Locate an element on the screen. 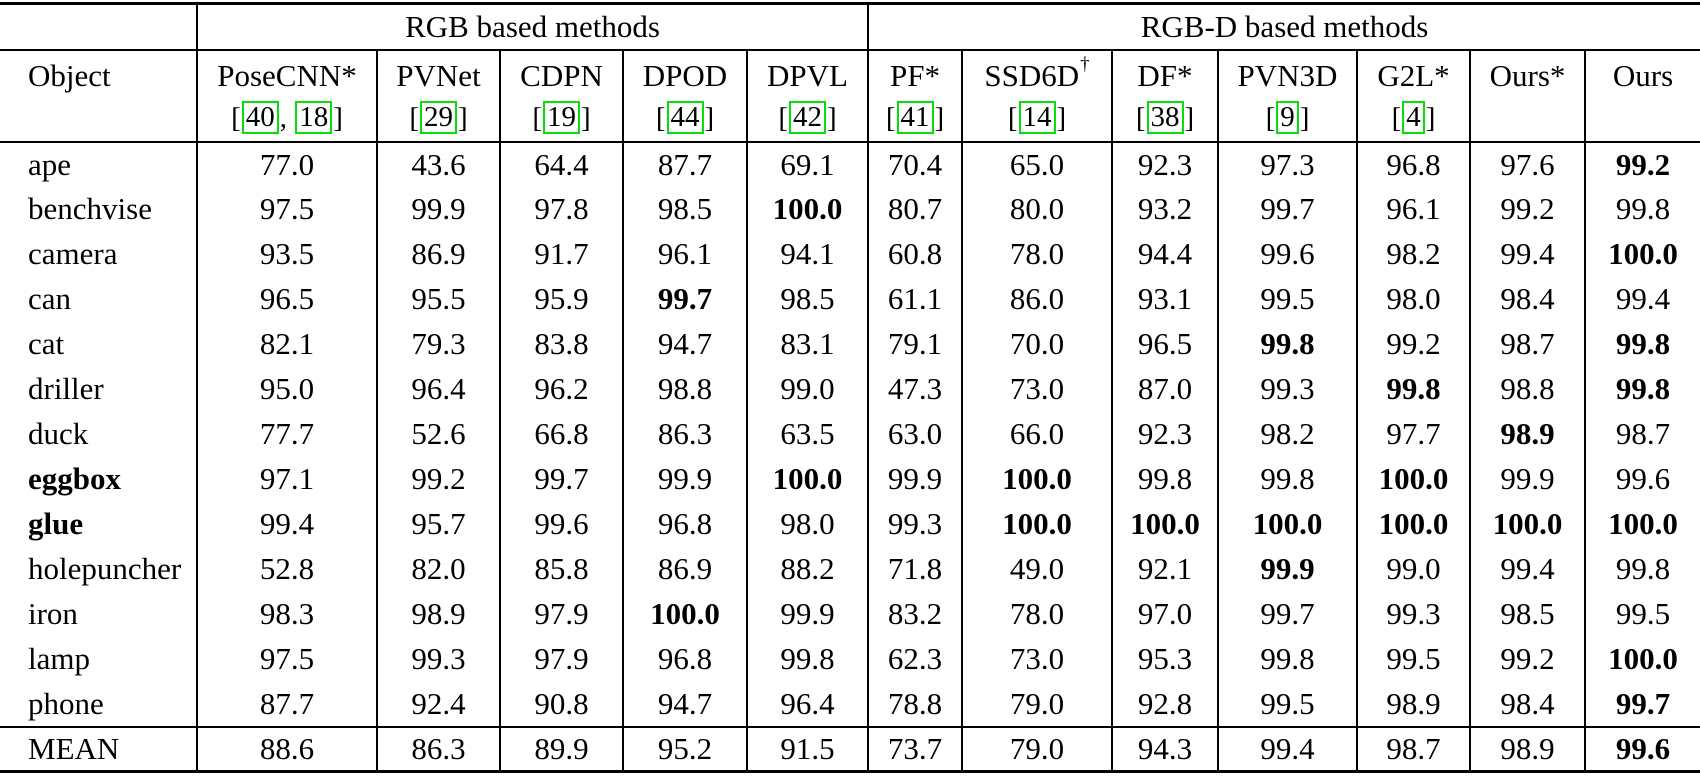 The image size is (1700, 780). citation-row: [19] is located at coordinates (562, 119).